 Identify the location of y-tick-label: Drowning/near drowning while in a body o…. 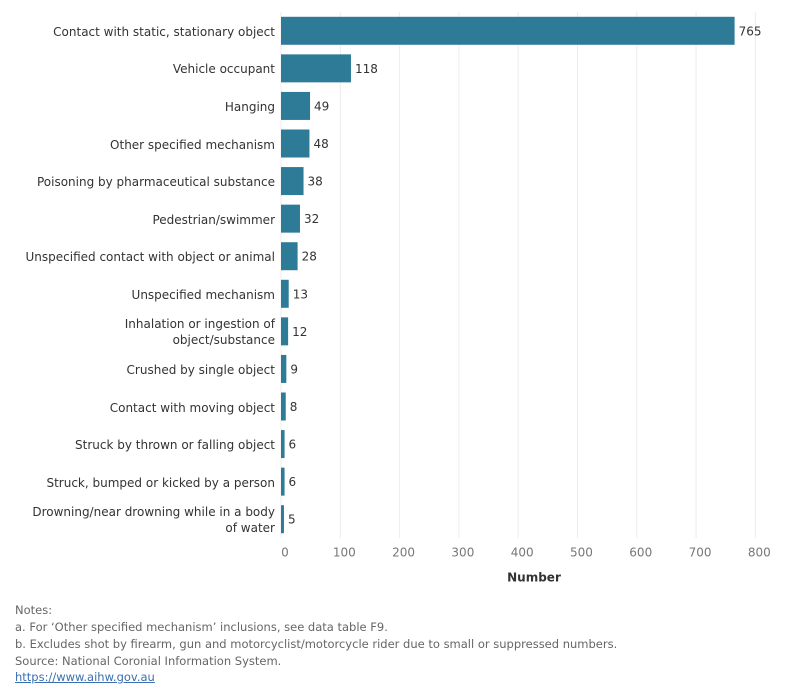
(153, 520).